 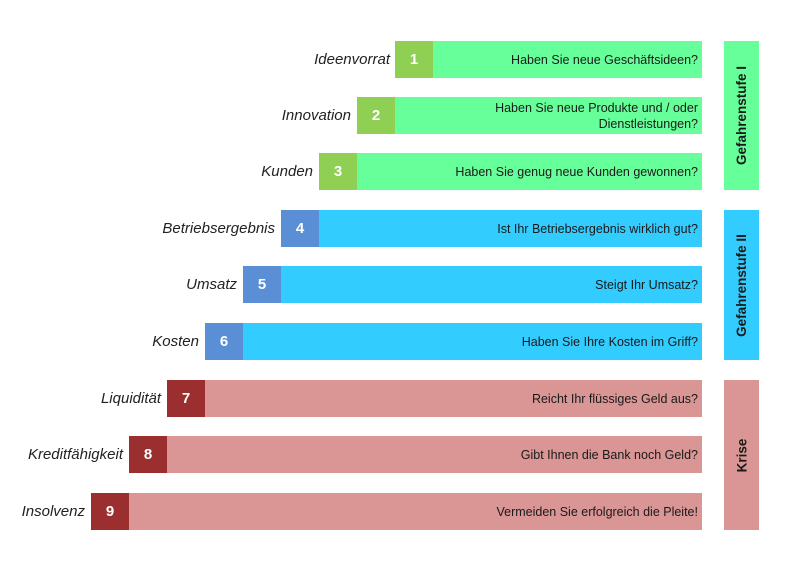 I want to click on stage-band-krise: Krise, so click(x=741, y=455).